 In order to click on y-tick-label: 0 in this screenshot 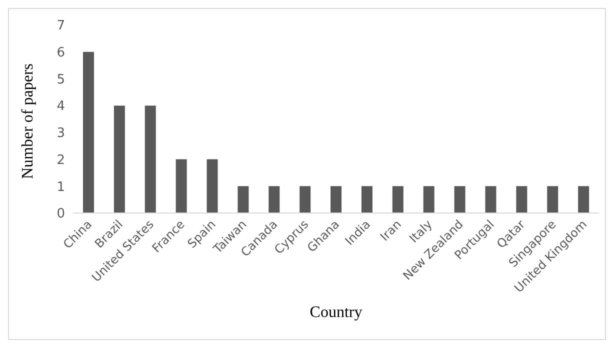, I will do `click(60, 214)`.